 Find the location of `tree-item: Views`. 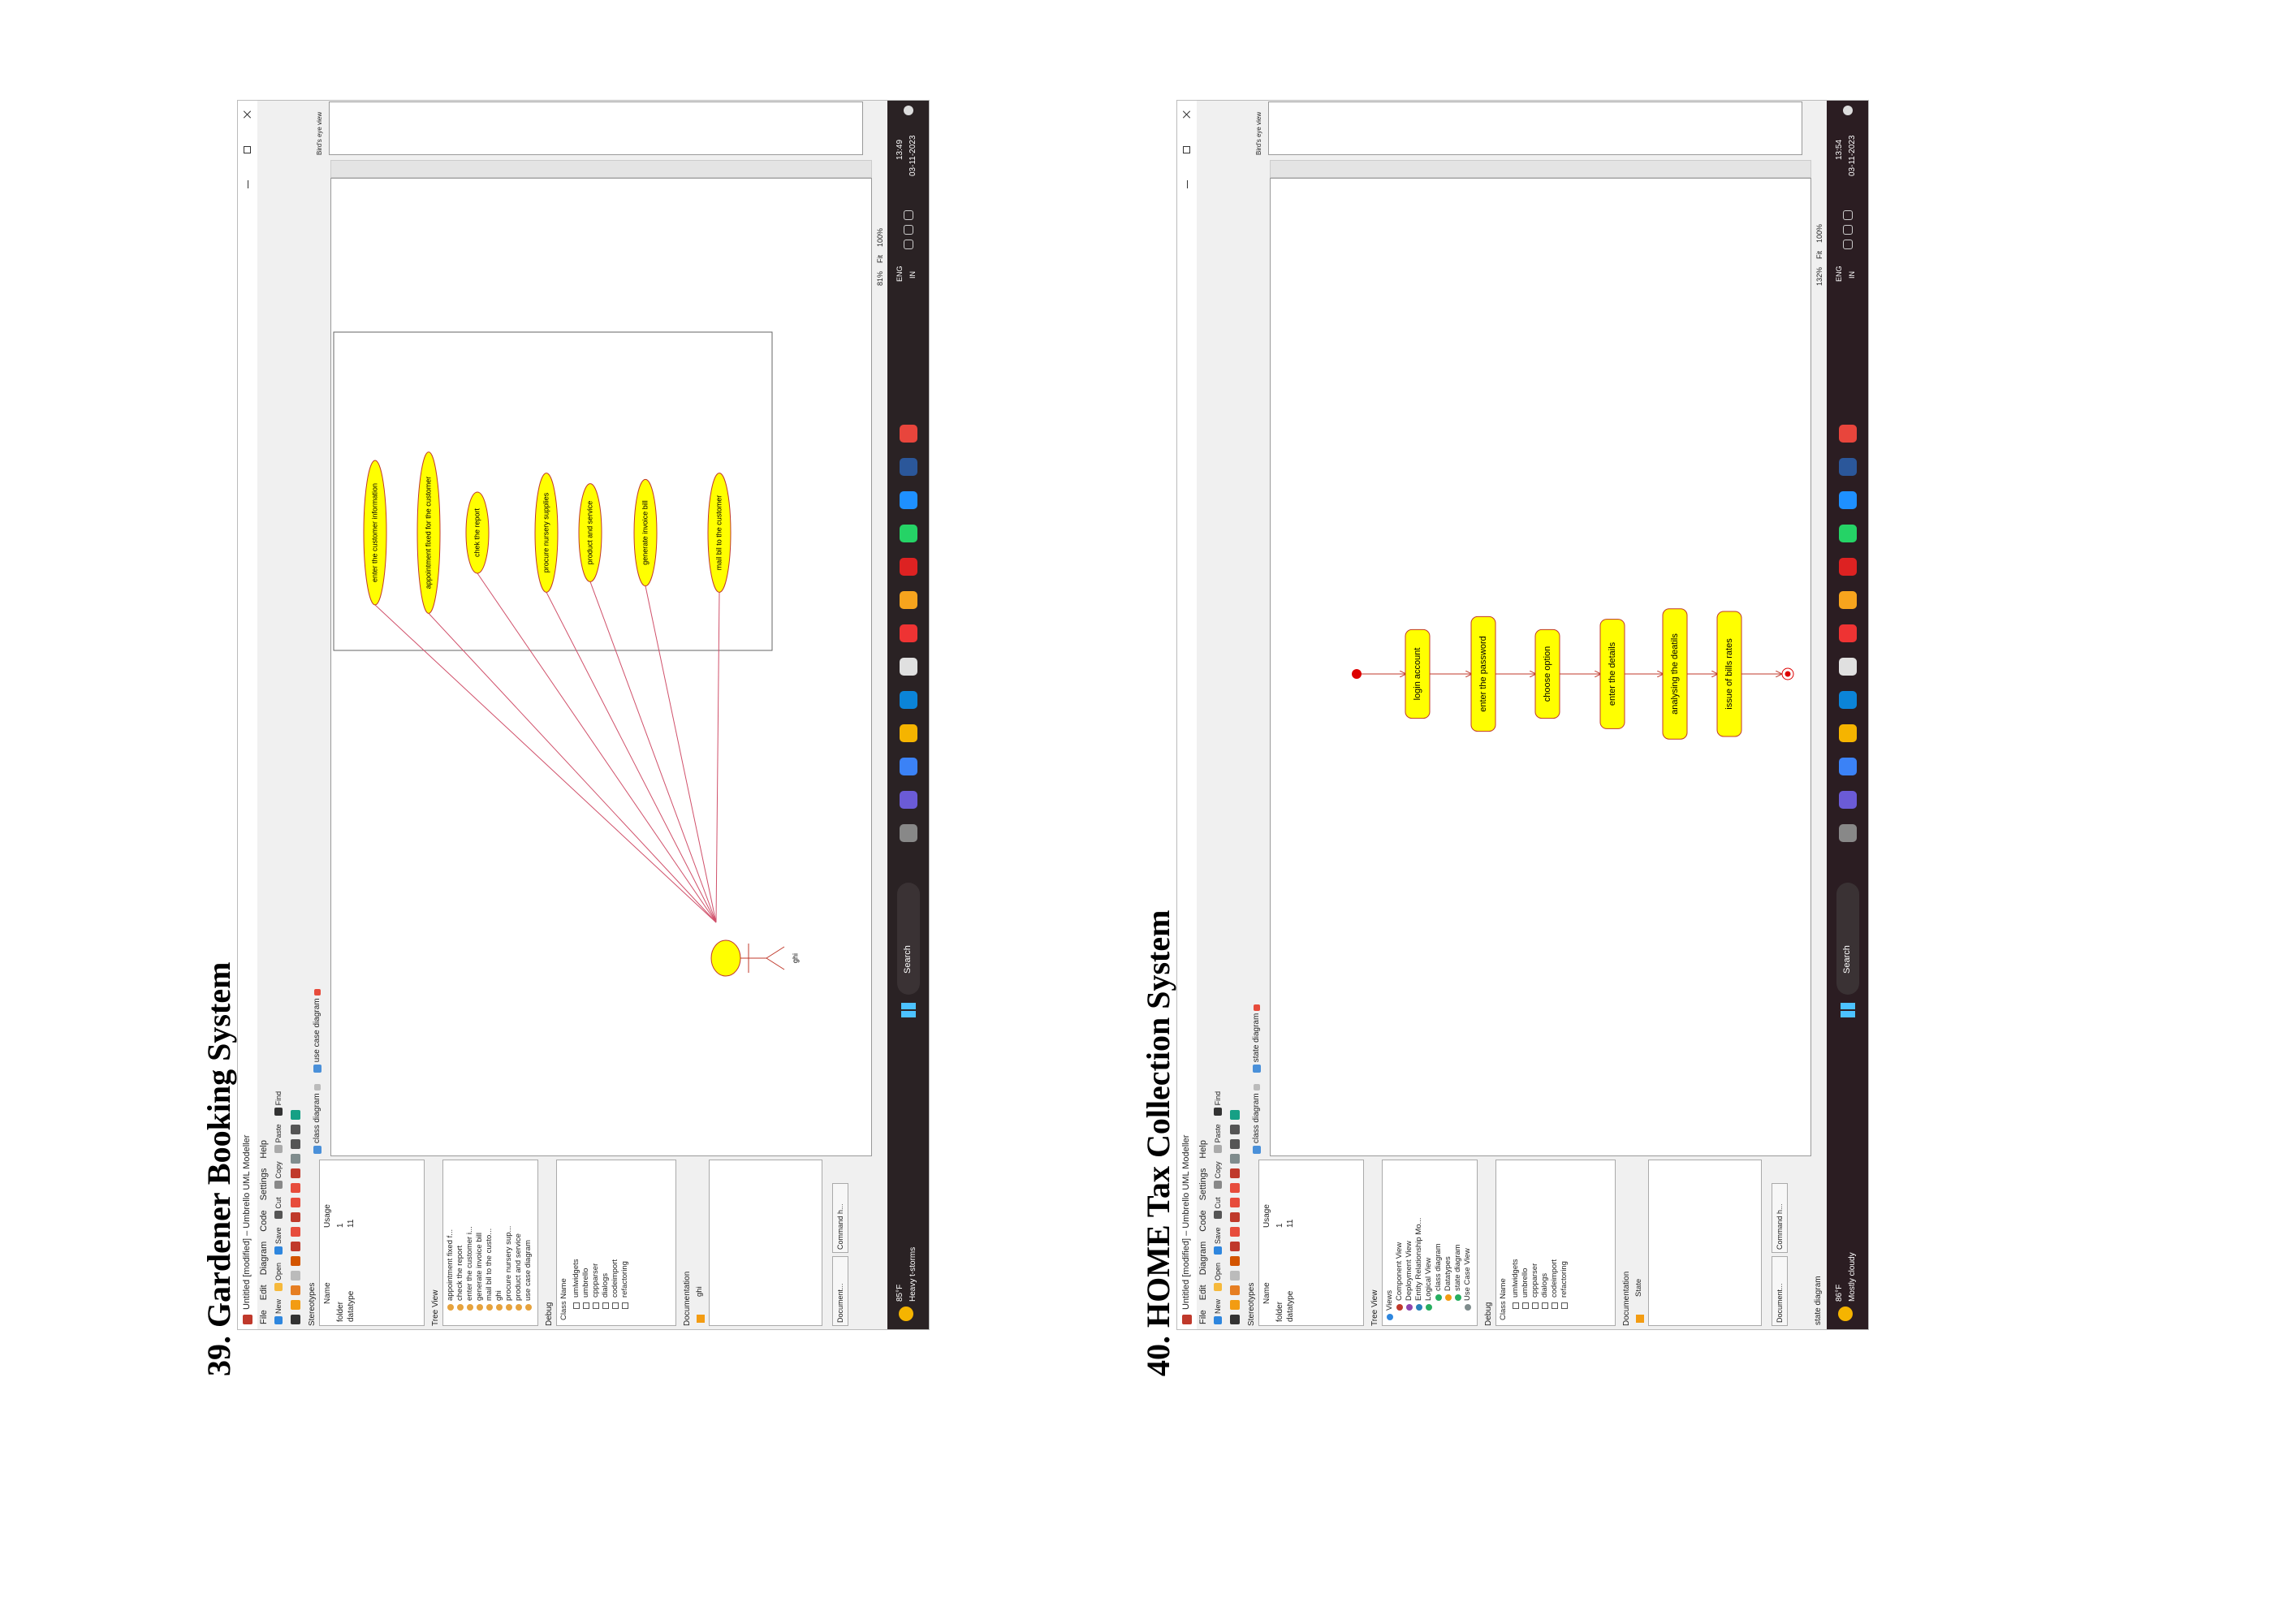

tree-item: Views is located at coordinates (1390, 1300).